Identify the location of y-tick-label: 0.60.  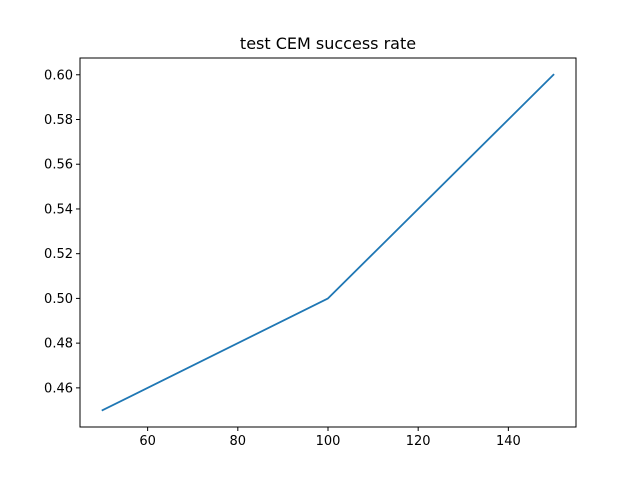
(58, 75).